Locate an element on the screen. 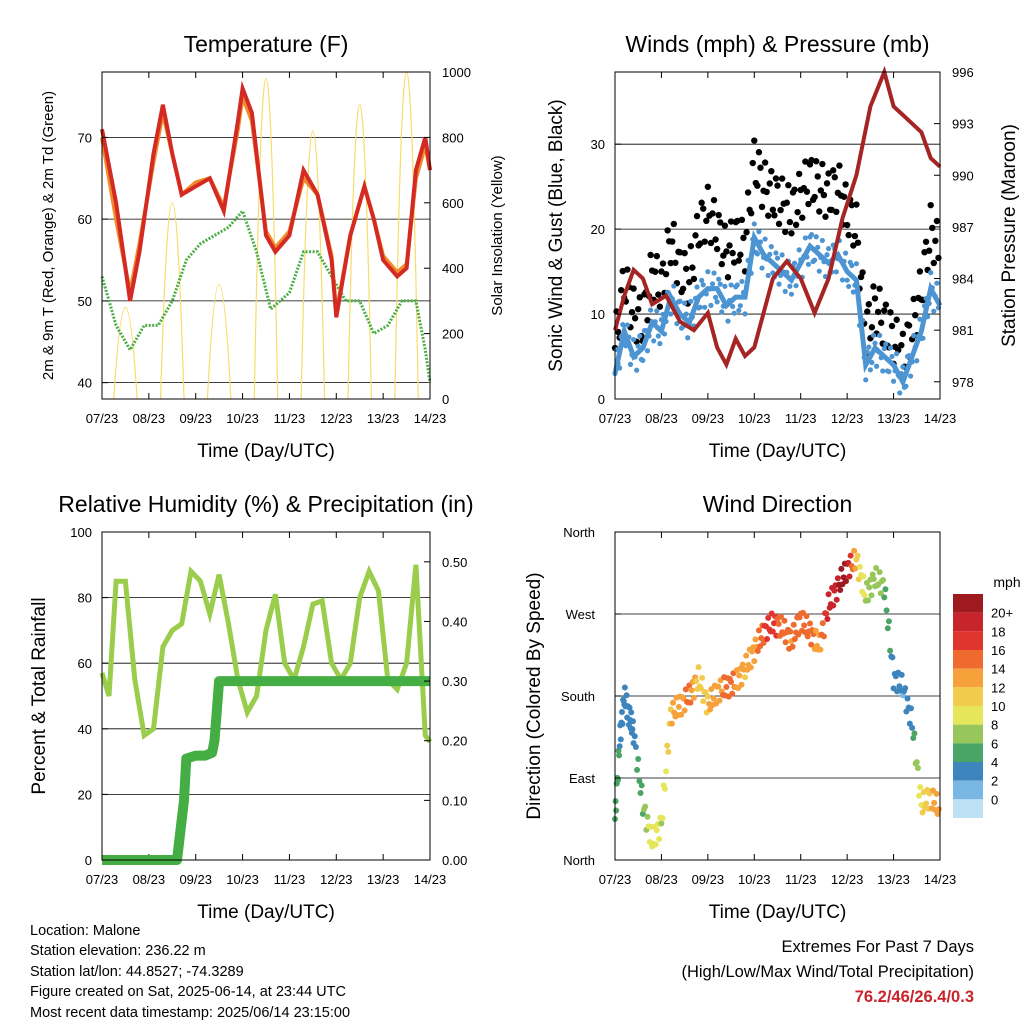 This screenshot has height=1029, width=1024. legend-label-3: 14 is located at coordinates (998, 669).